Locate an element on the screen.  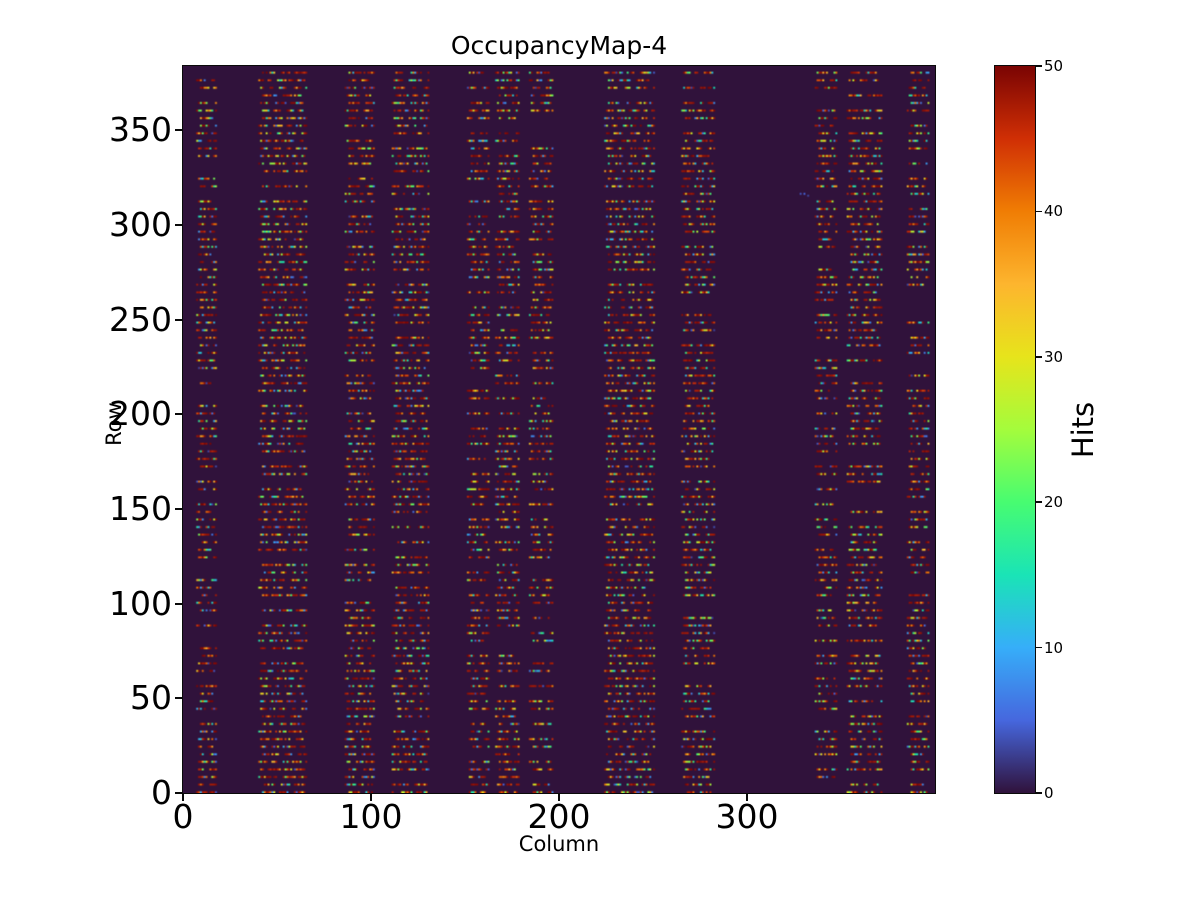
chart-title: OccupancyMap-4 is located at coordinates (559, 45).